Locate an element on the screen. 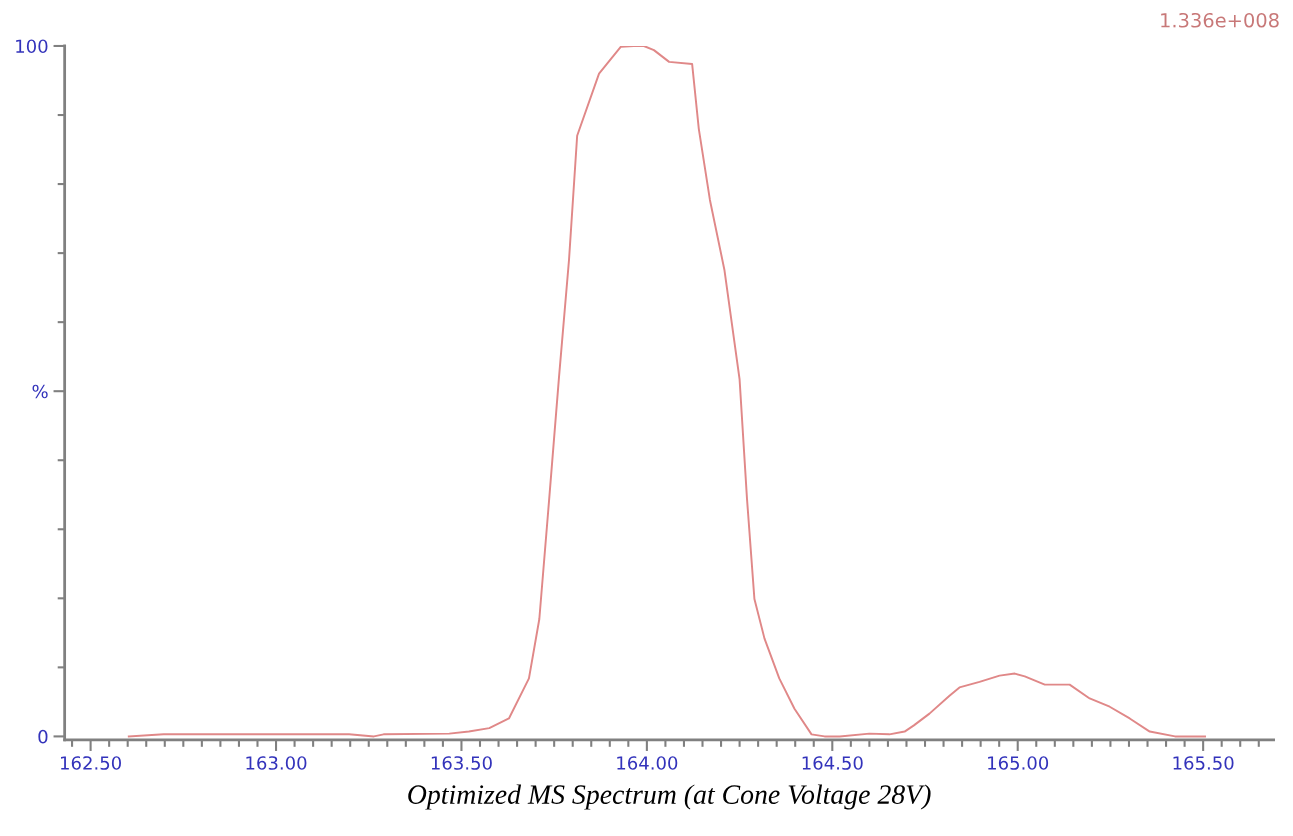 This screenshot has height=836, width=1293. x-tick-label: 163.00 is located at coordinates (276, 763).